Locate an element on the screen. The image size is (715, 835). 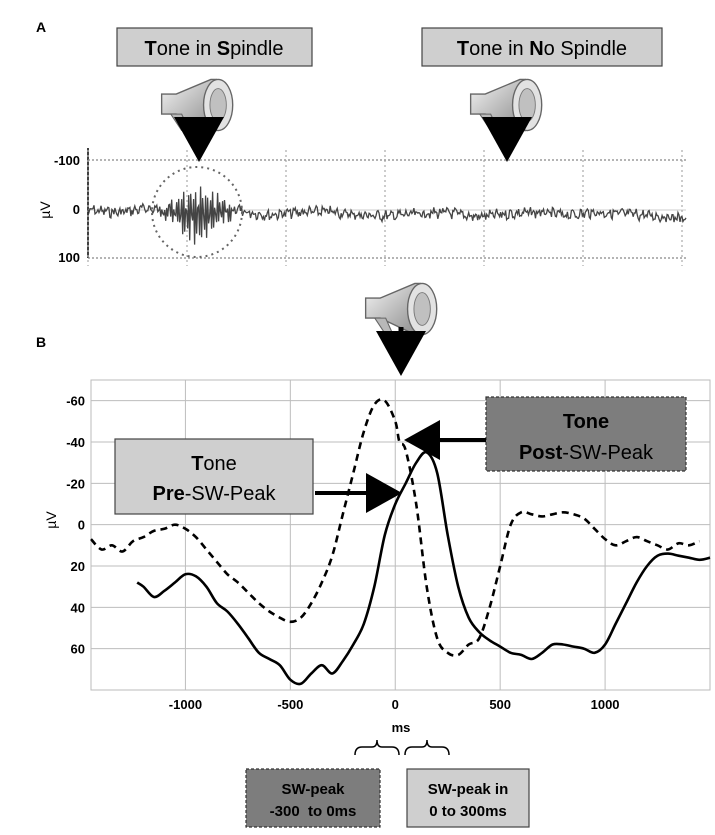
box-pre-text1: one is located at coordinates (219, 464).